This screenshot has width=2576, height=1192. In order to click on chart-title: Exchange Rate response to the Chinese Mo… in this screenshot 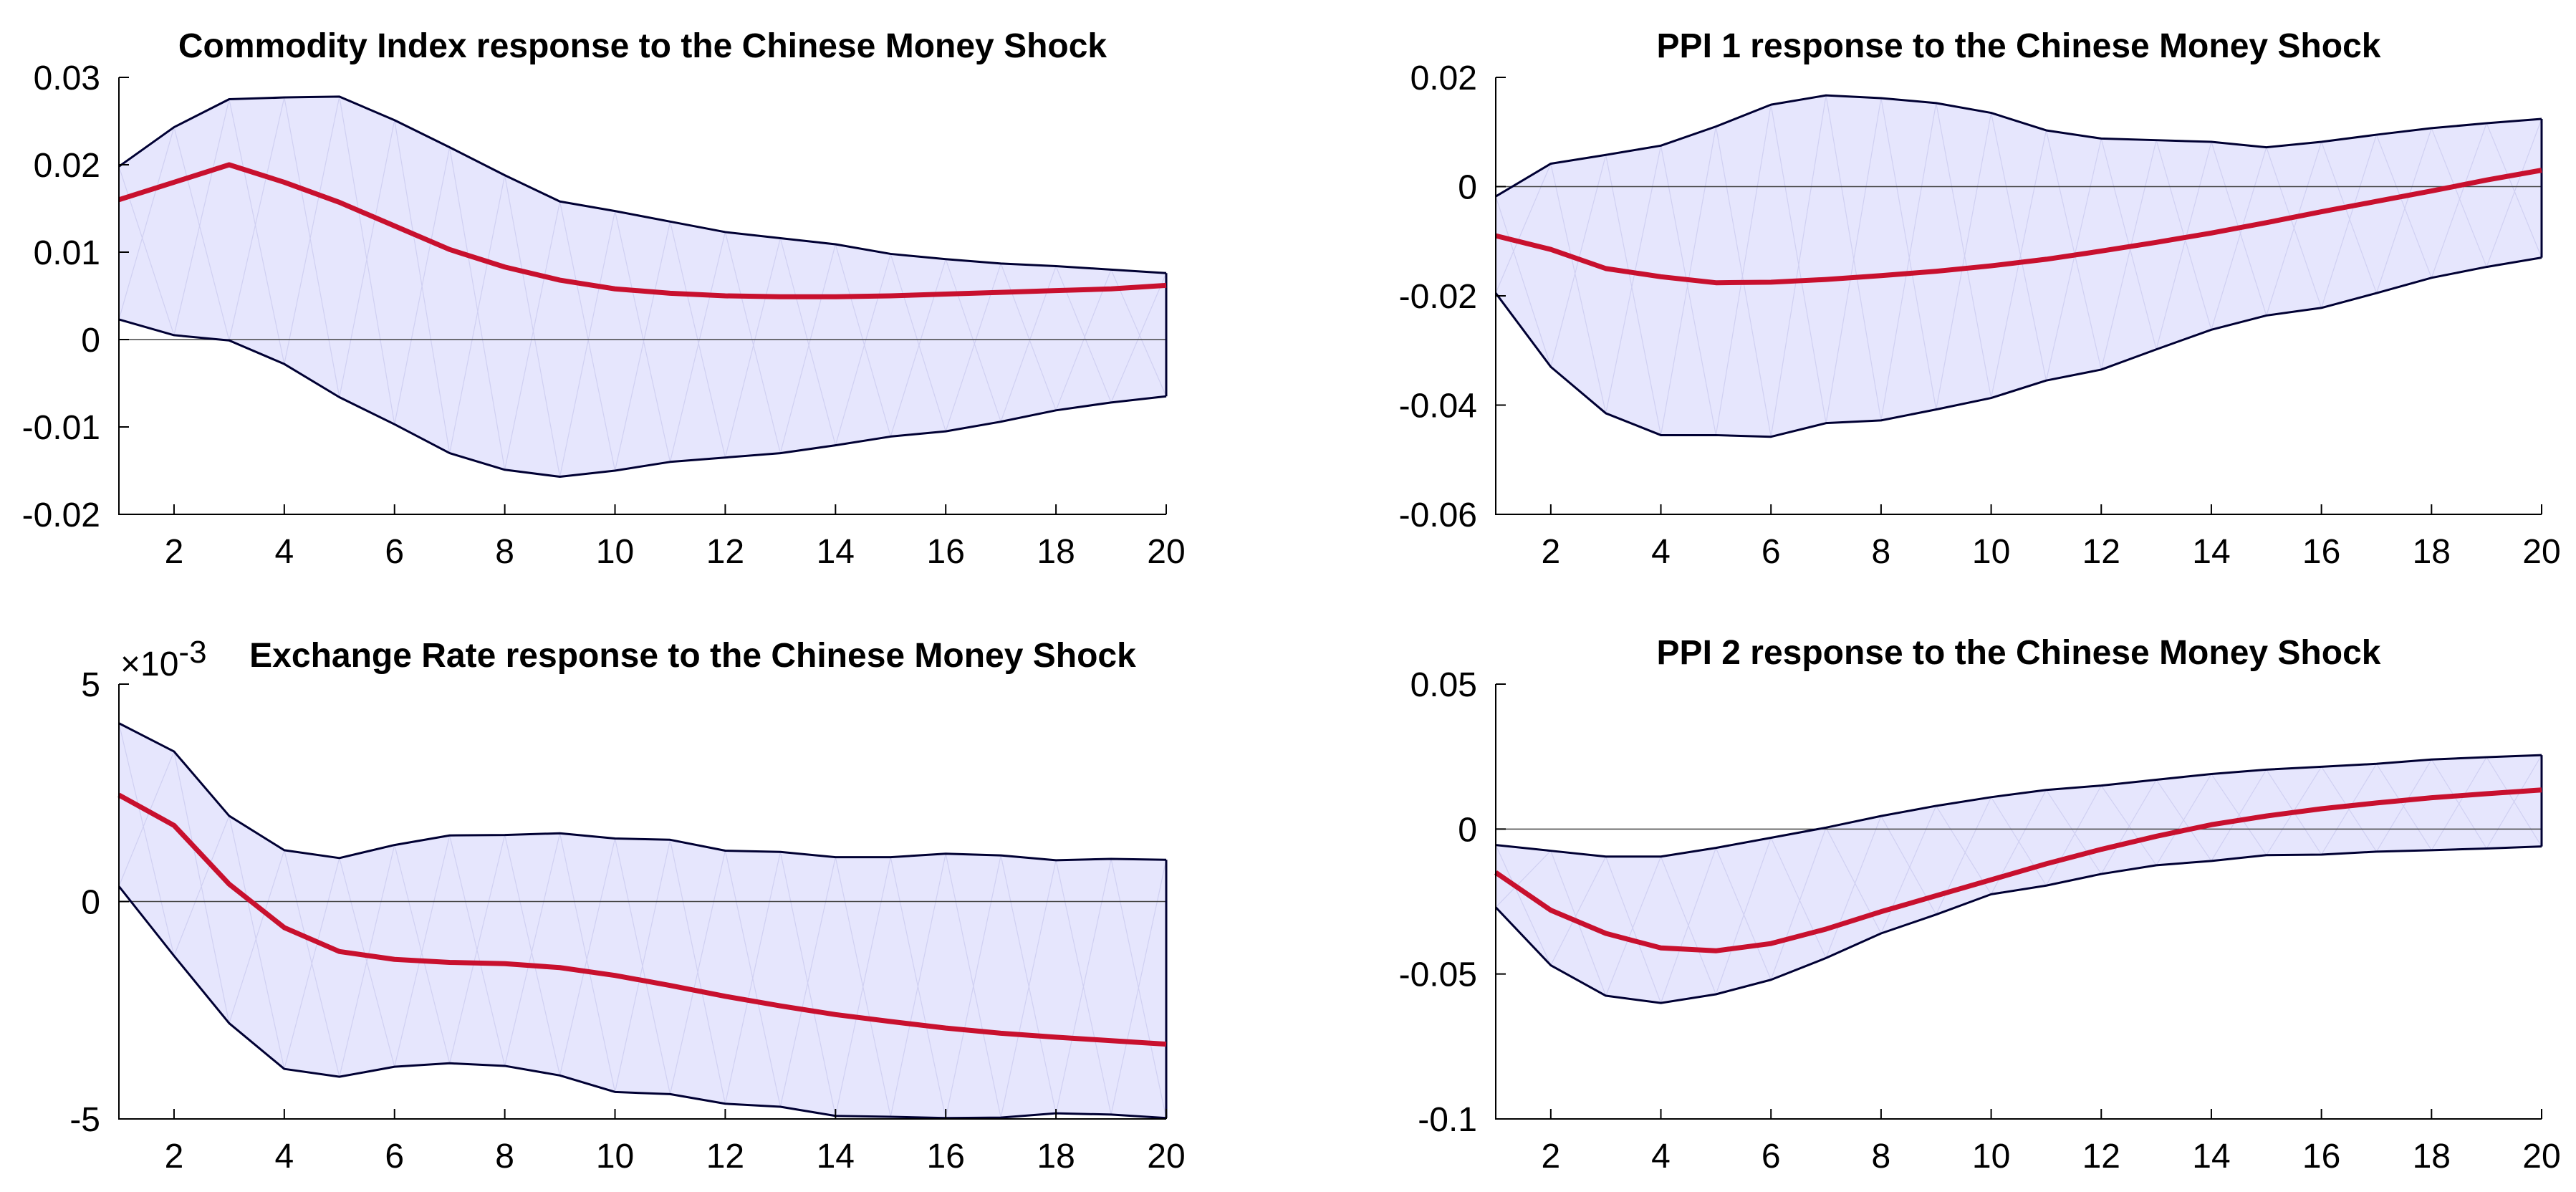, I will do `click(693, 656)`.